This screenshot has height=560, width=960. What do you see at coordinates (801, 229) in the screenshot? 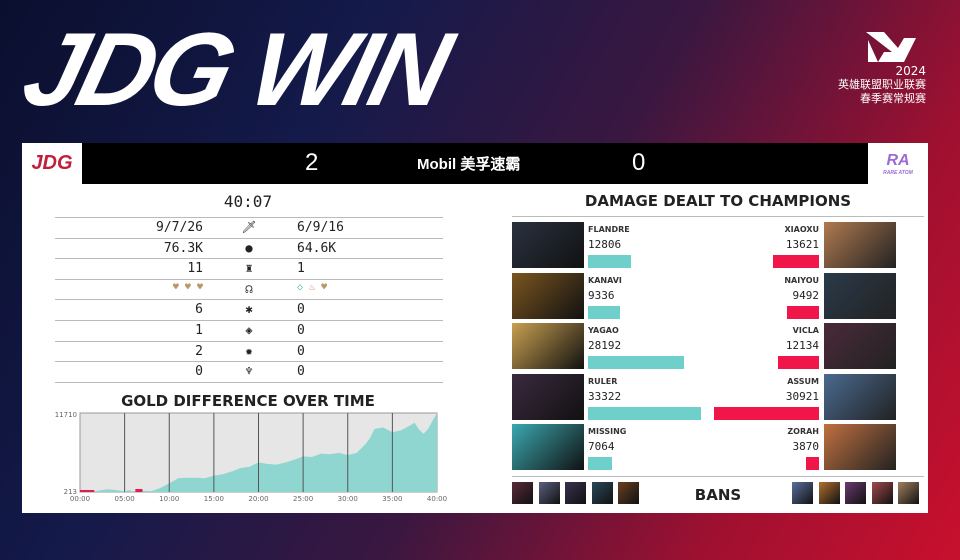
I see `right-player-name: XIAOXU` at bounding box center [801, 229].